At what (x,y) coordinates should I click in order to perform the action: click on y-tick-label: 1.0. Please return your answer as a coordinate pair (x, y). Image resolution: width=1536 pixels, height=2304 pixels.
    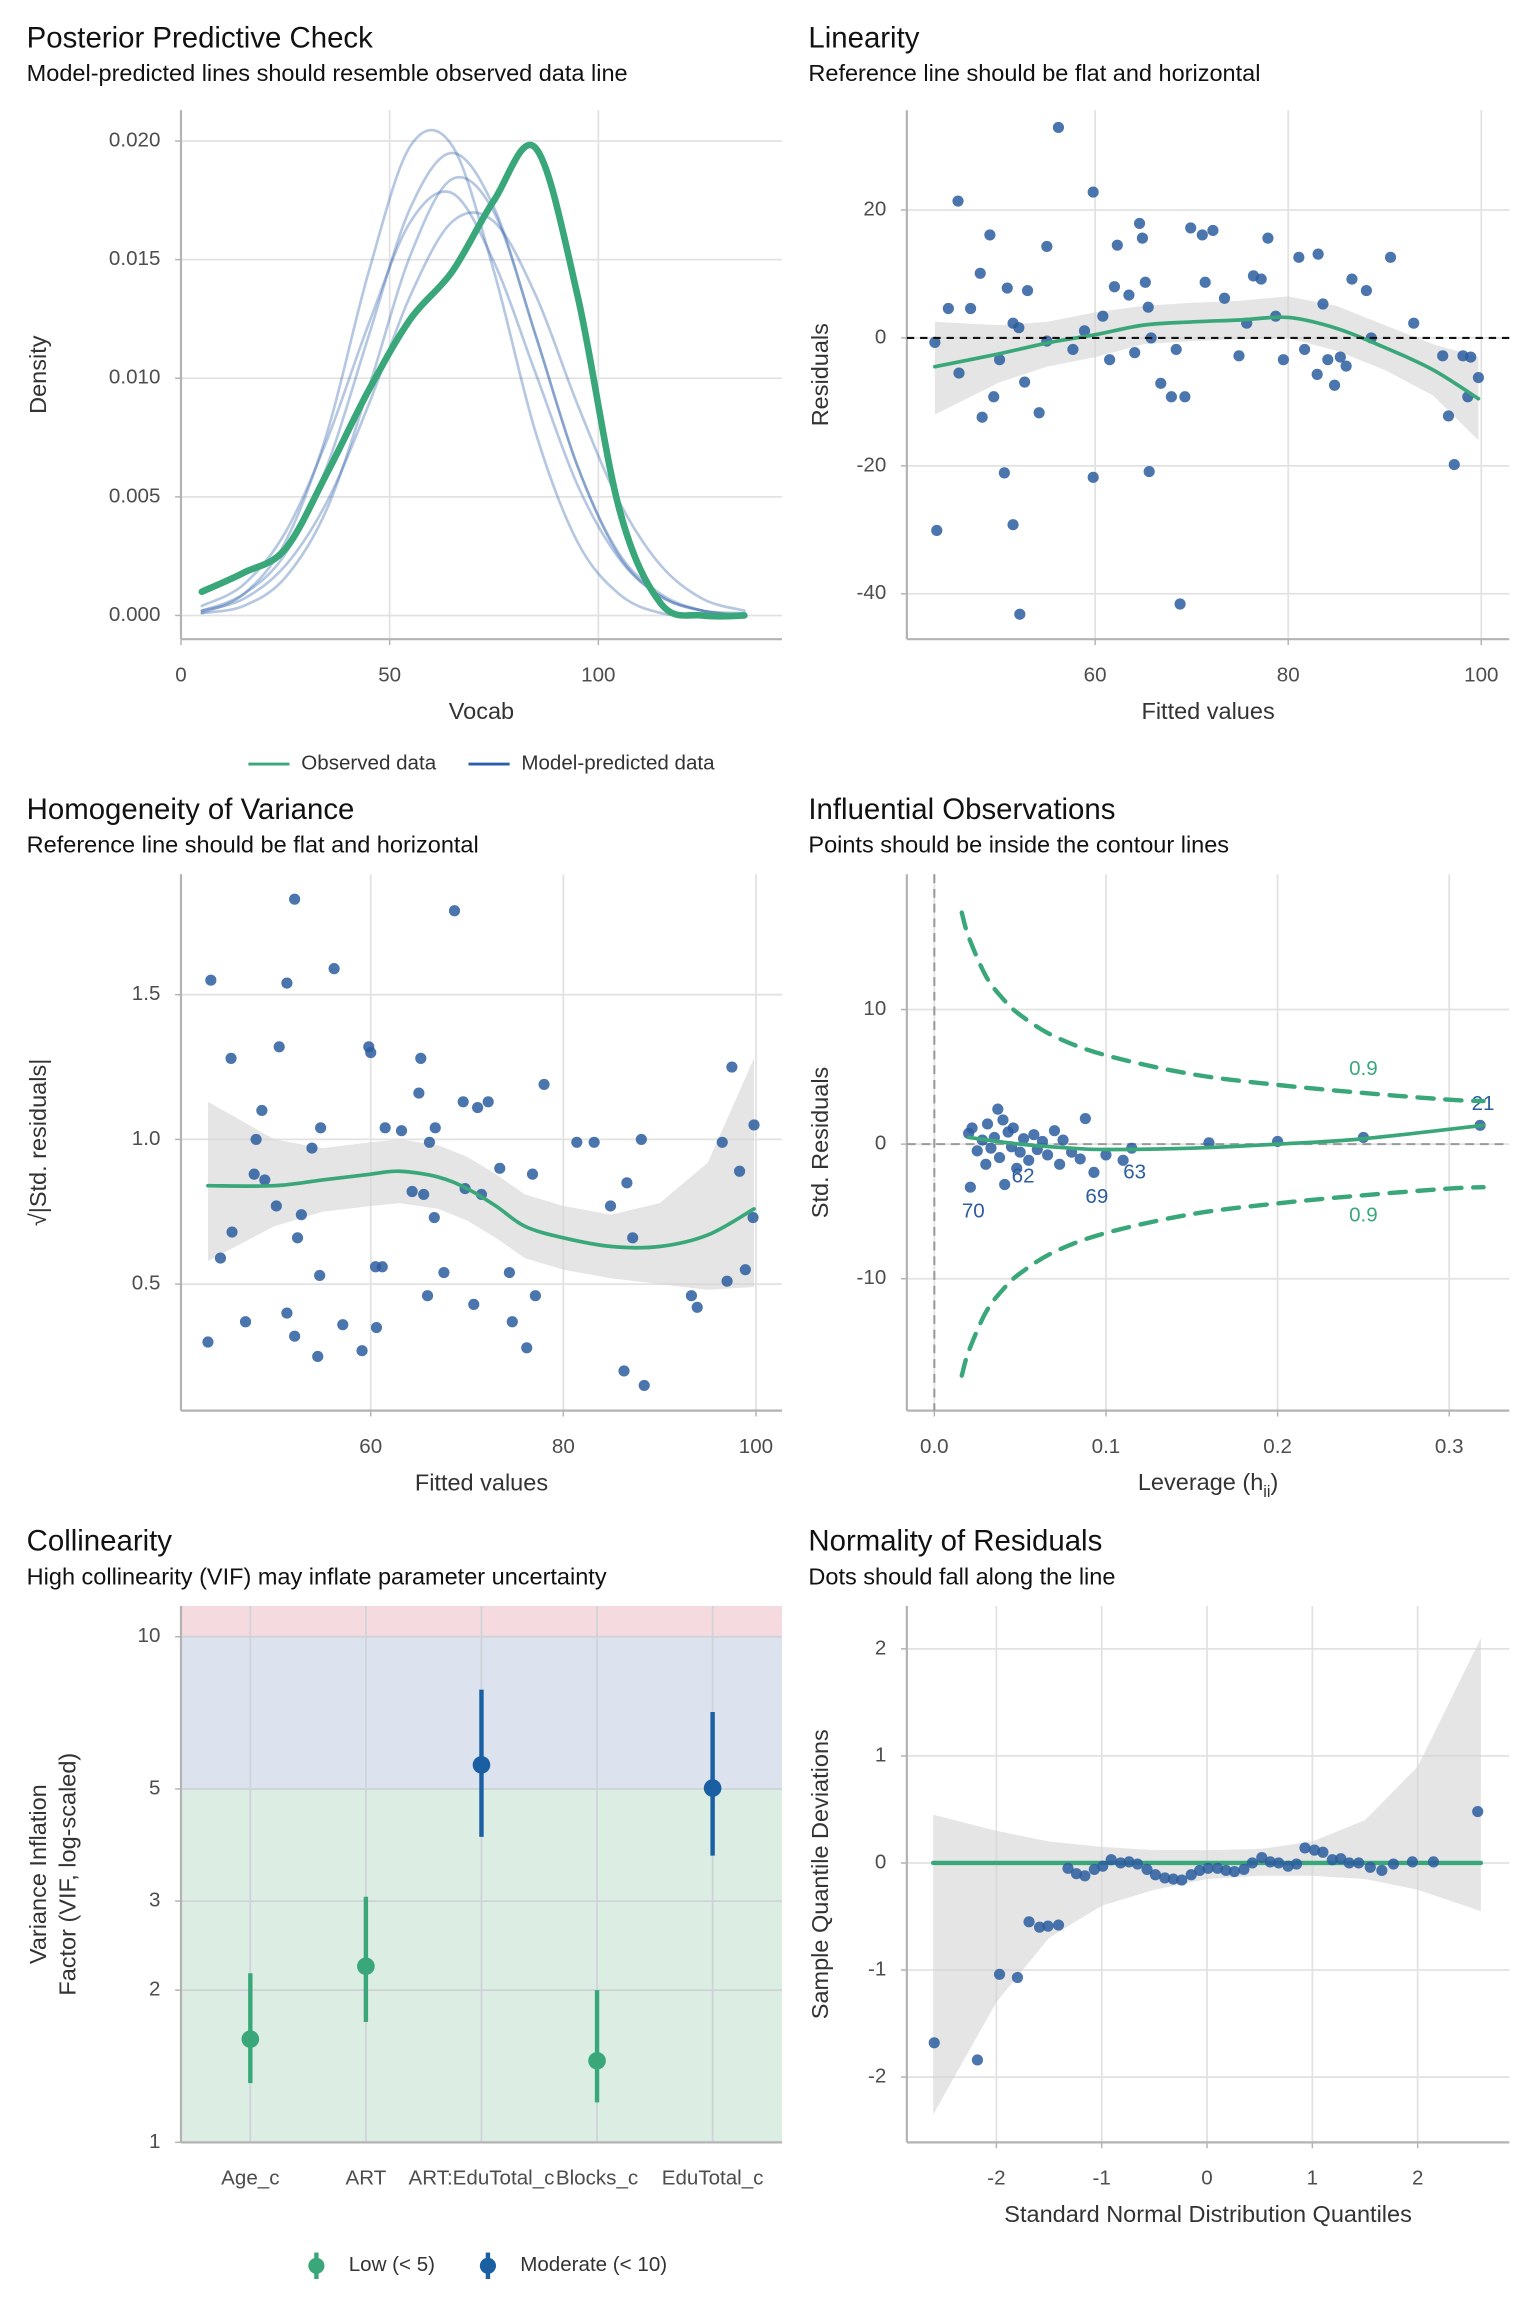
    Looking at the image, I should click on (146, 1138).